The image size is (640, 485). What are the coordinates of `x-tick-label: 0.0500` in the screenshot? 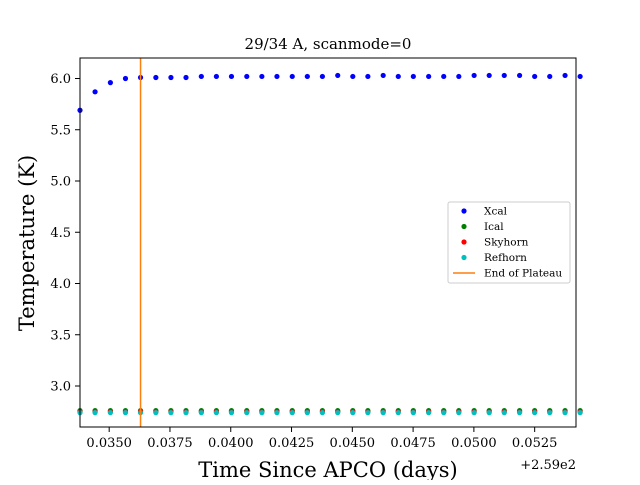 It's located at (474, 443).